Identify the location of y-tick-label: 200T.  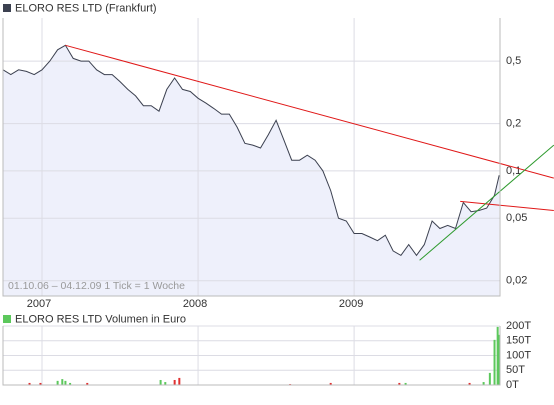
(518, 326).